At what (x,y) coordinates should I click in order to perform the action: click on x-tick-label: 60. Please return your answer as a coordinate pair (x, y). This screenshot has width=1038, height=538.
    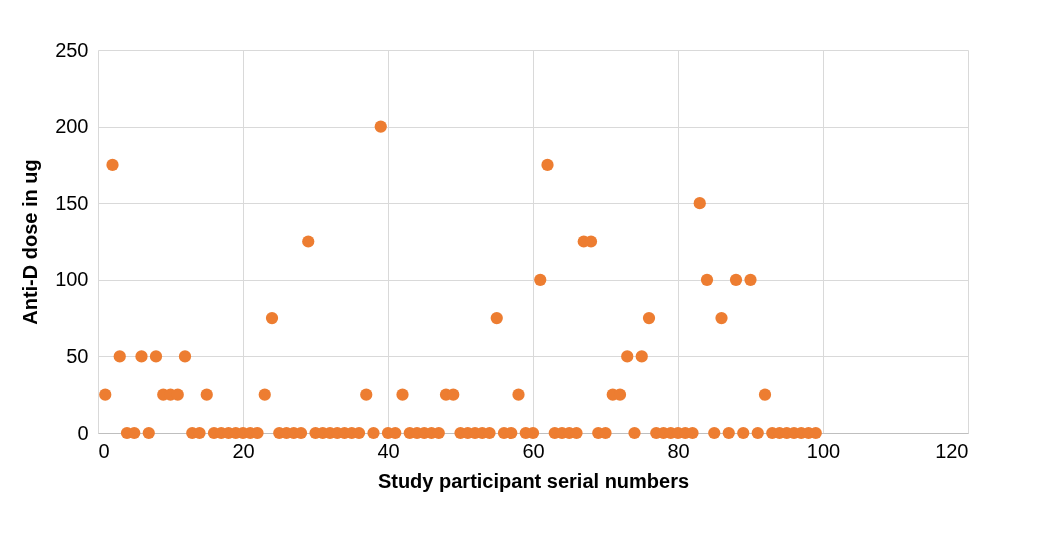
    Looking at the image, I should click on (533, 450).